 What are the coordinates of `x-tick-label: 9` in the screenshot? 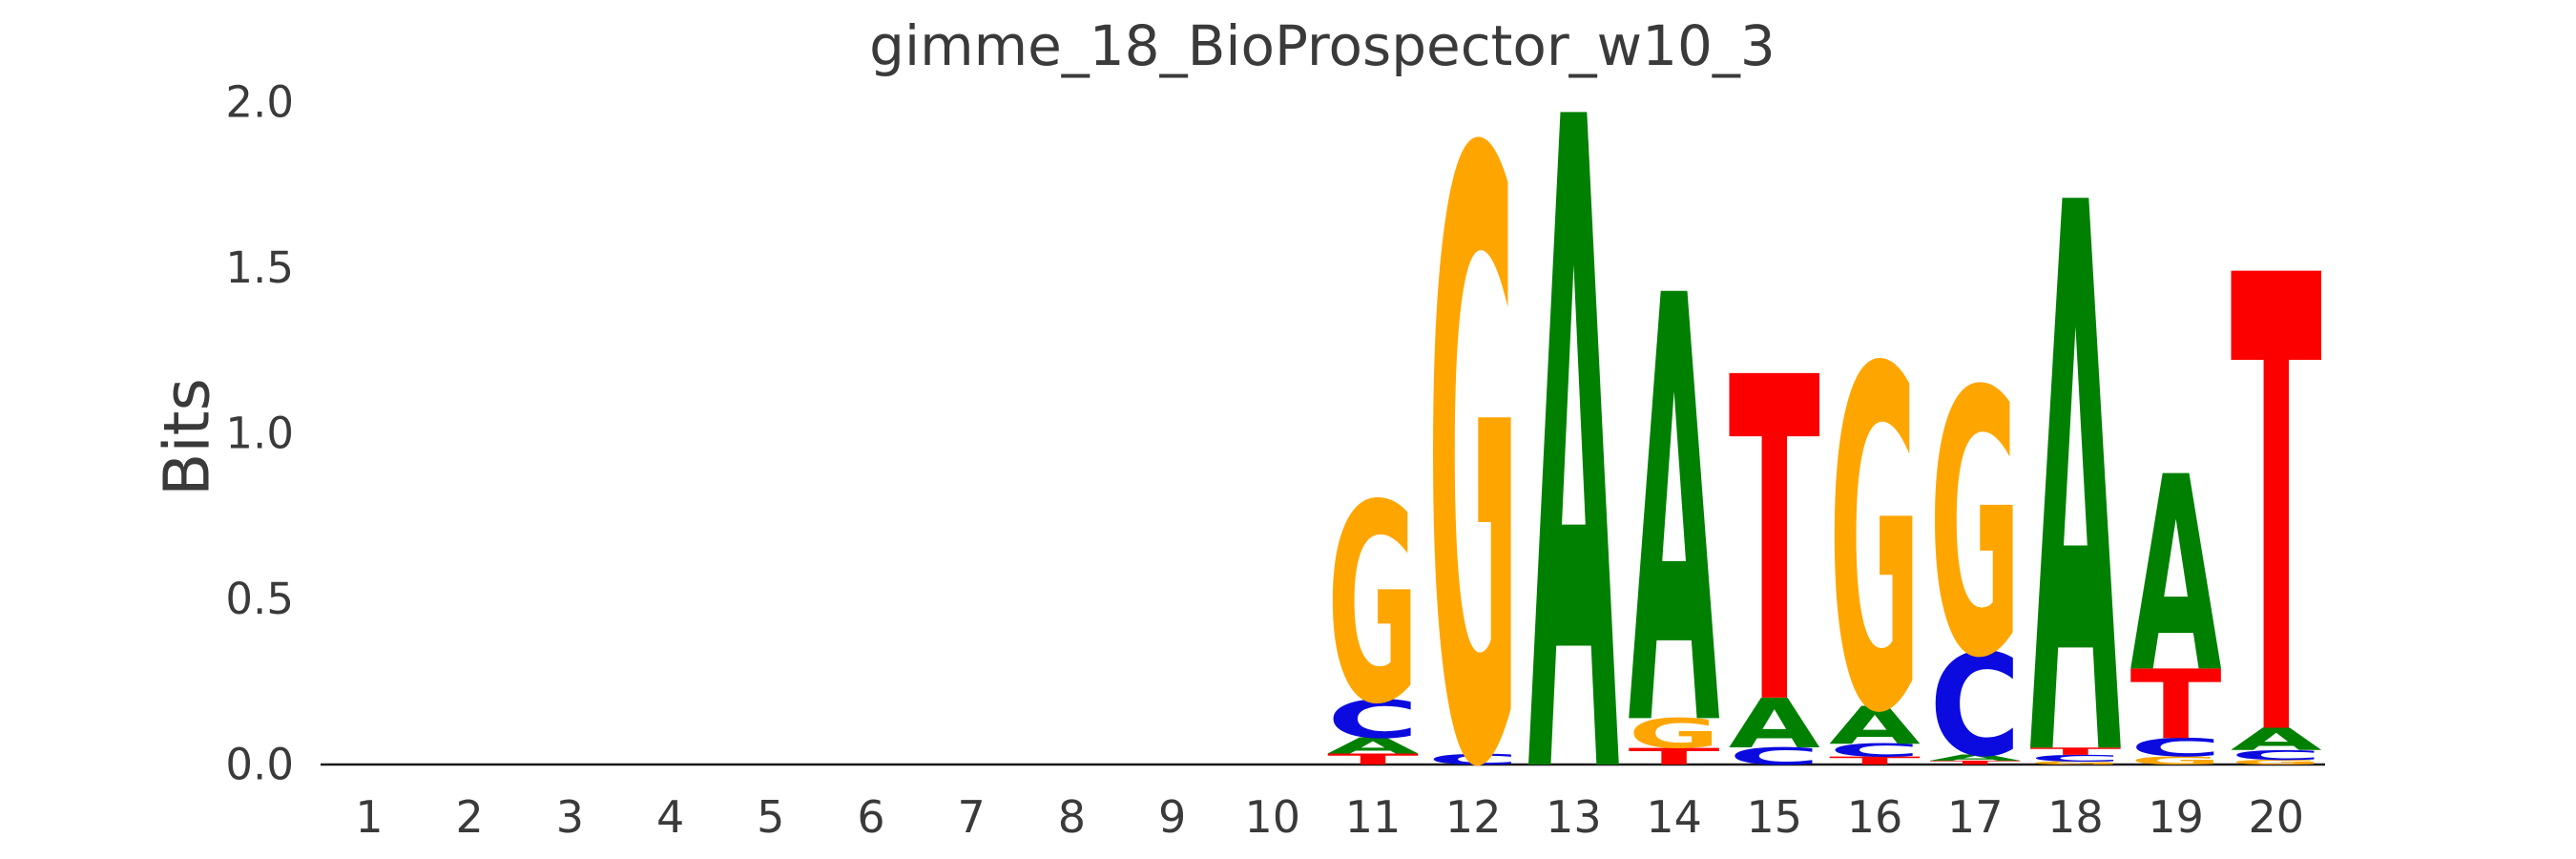 It's located at (1172, 817).